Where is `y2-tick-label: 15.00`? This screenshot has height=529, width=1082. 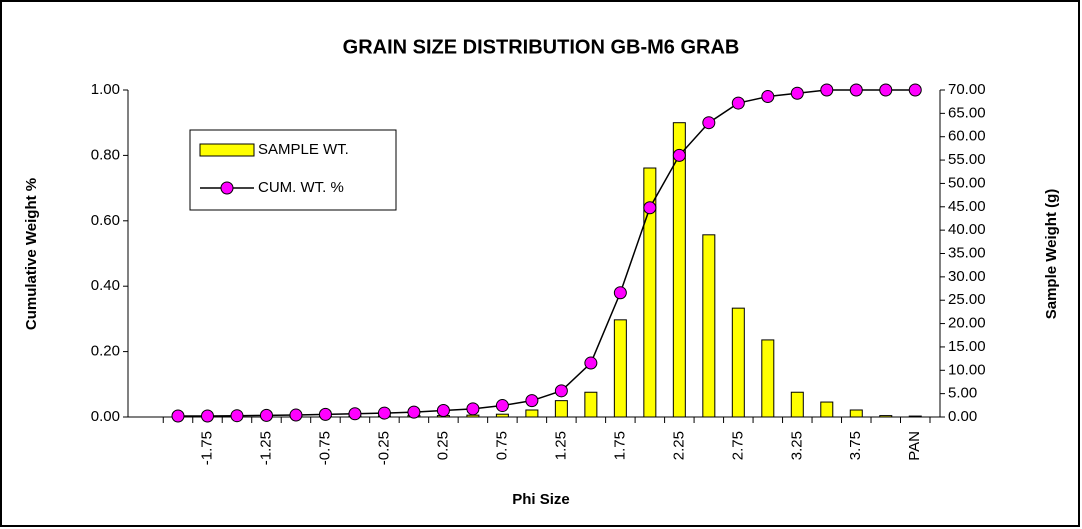 y2-tick-label: 15.00 is located at coordinates (967, 346).